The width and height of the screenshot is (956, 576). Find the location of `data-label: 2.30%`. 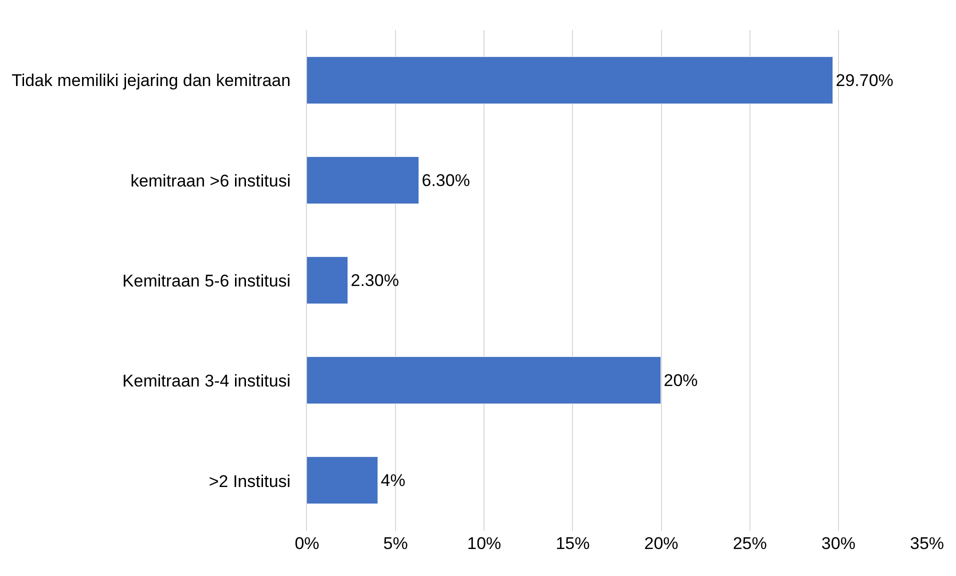

data-label: 2.30% is located at coordinates (374, 280).